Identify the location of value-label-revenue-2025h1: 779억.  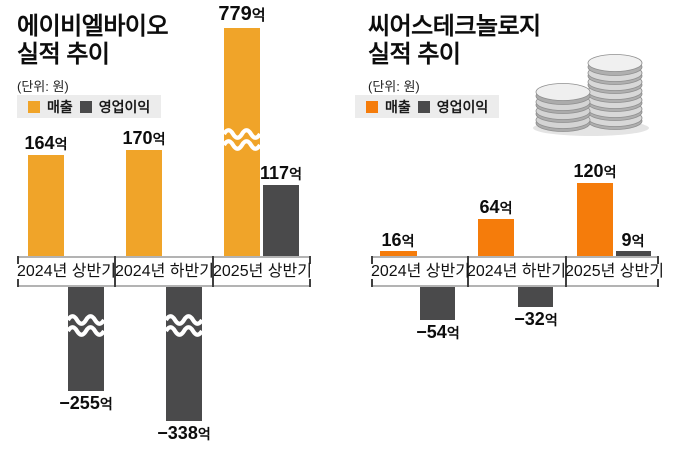
(242, 14).